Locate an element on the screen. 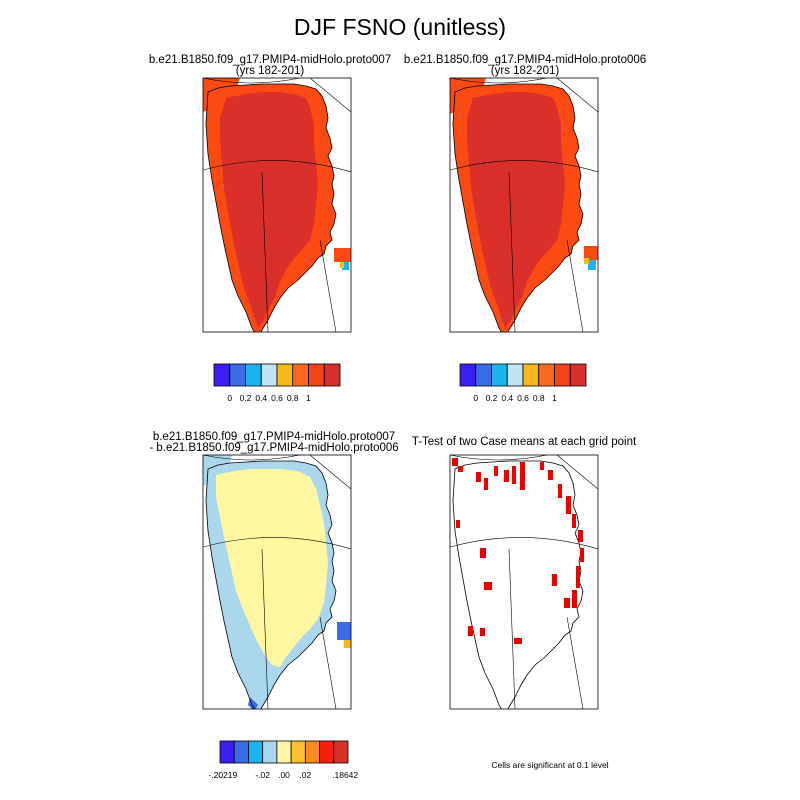 The height and width of the screenshot is (800, 800). map-panel-1-frame is located at coordinates (277, 205).